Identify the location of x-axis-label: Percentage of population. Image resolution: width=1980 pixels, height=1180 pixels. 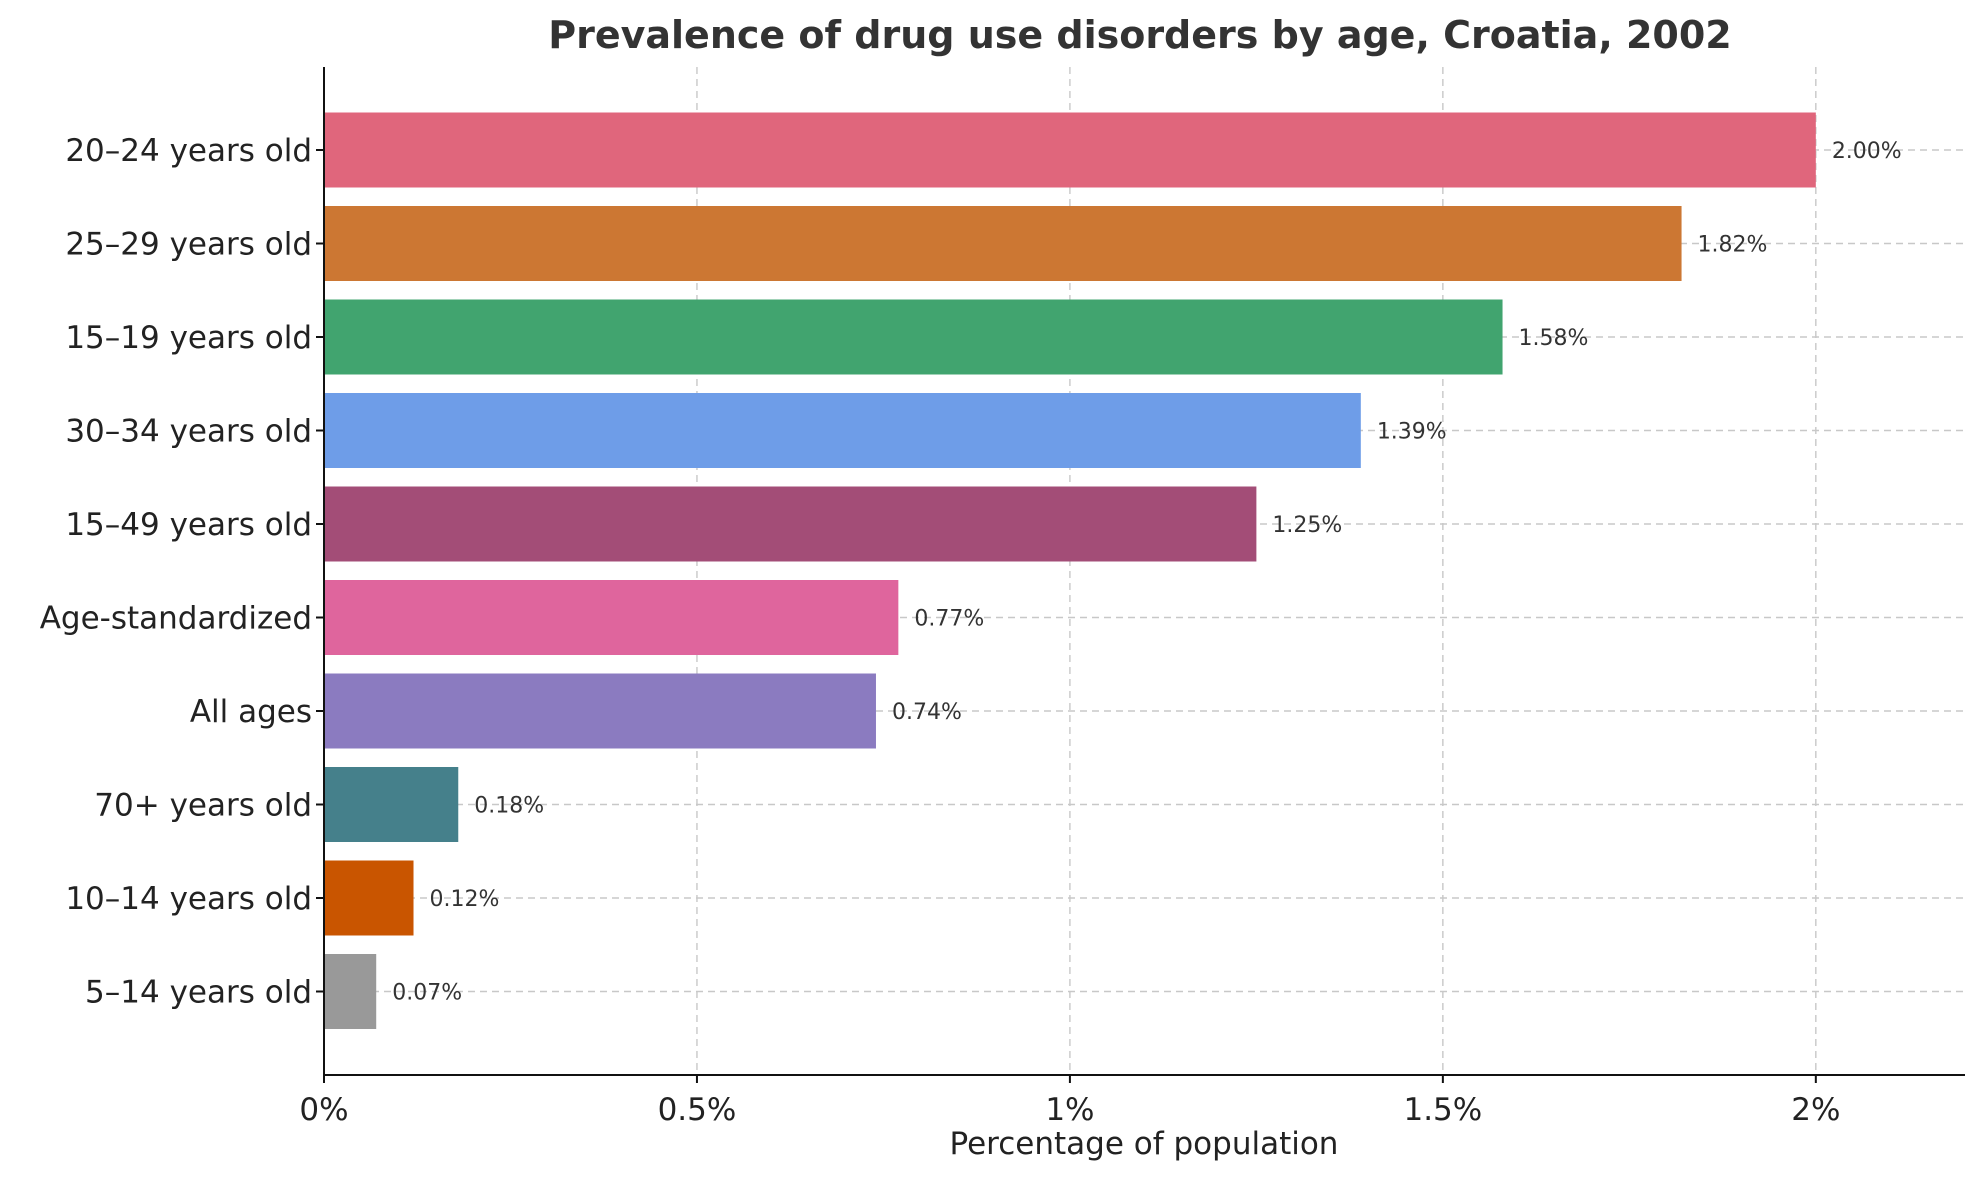
(1144, 1144).